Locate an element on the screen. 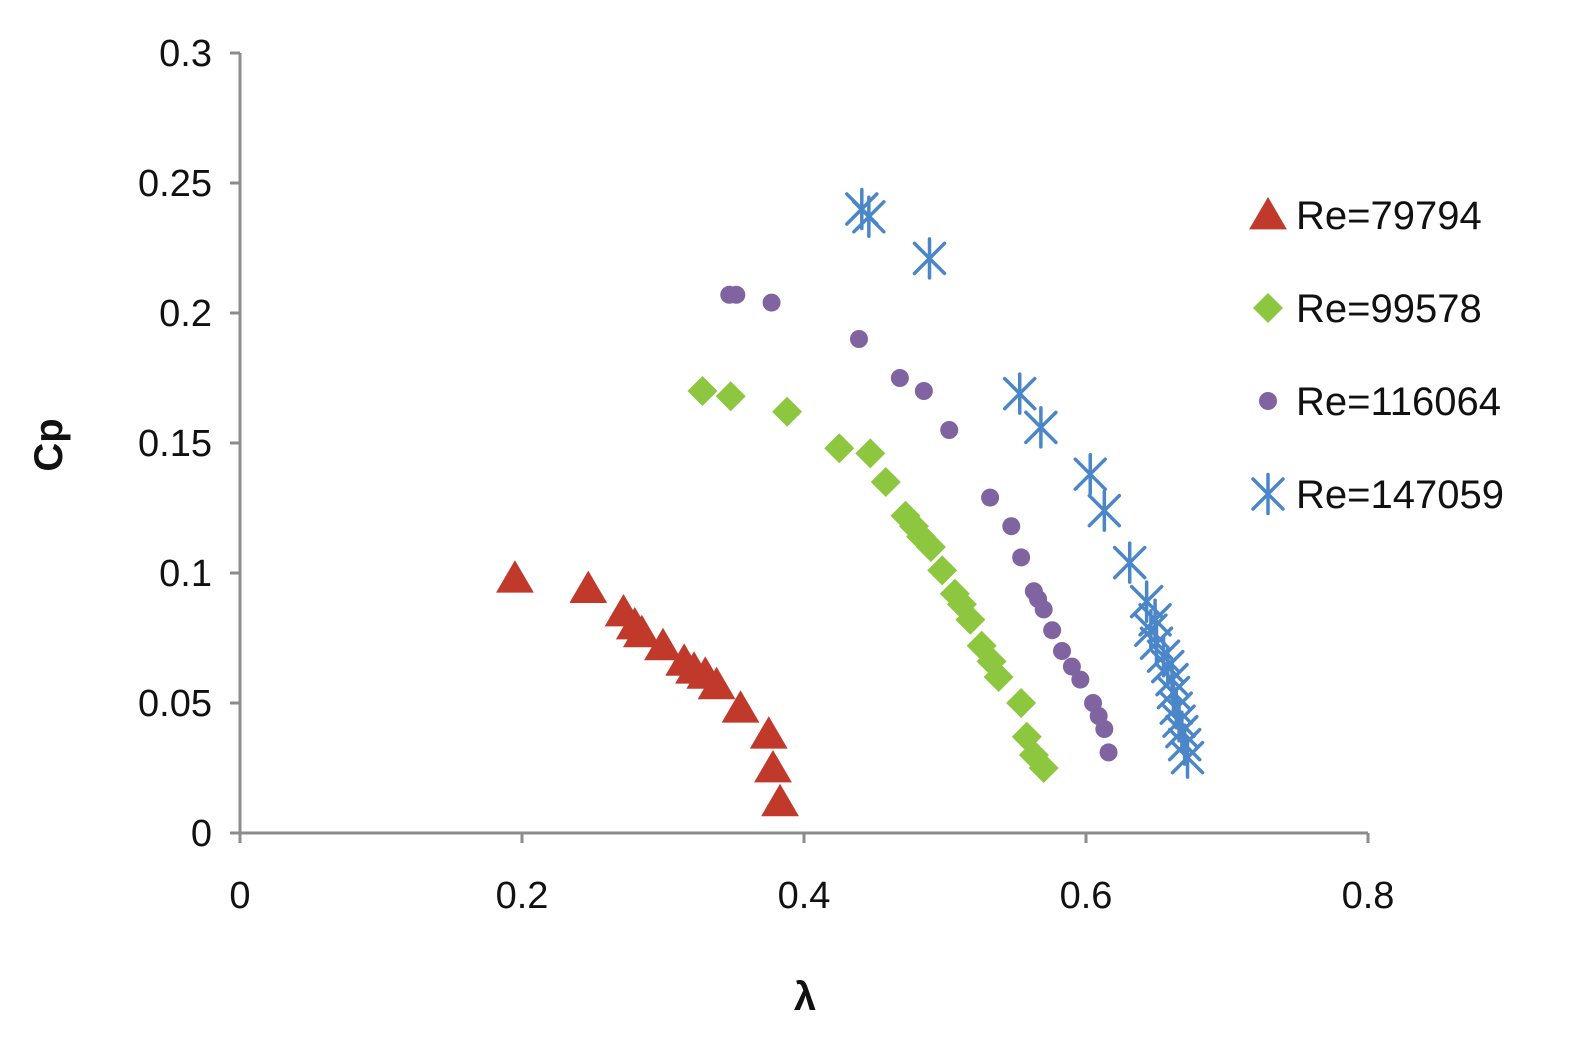 The image size is (1586, 1061). x-tick-label: 0 is located at coordinates (239, 896).